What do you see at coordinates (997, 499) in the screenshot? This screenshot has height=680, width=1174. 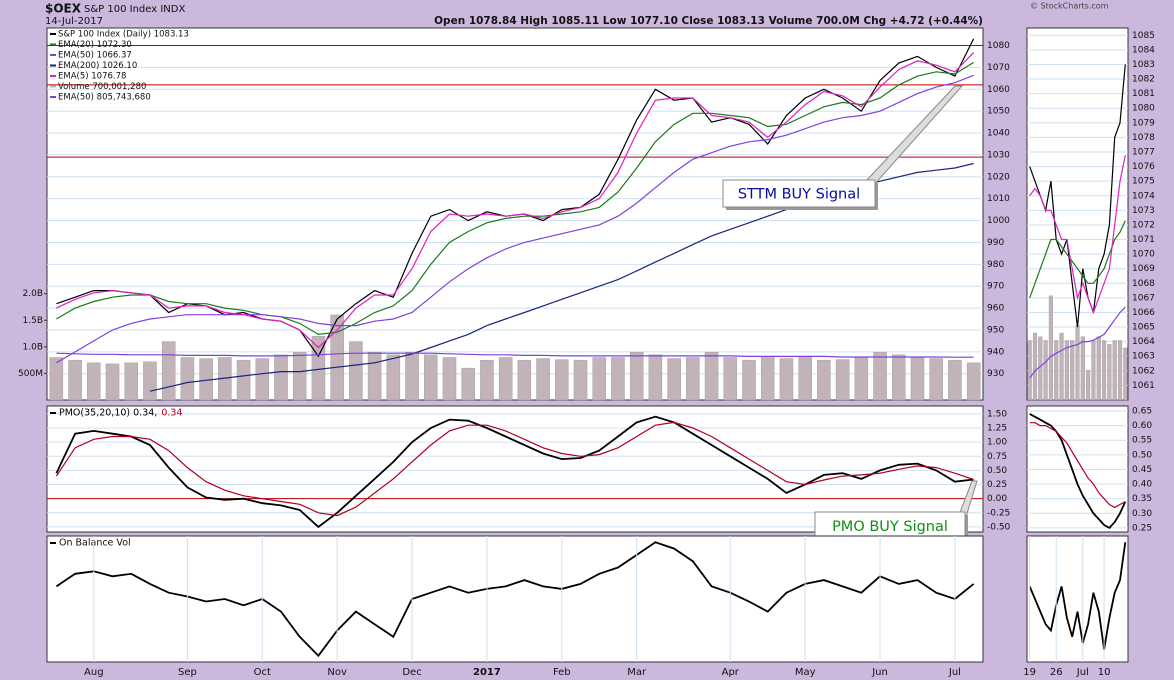 I see `y-tick-label: 0.00` at bounding box center [997, 499].